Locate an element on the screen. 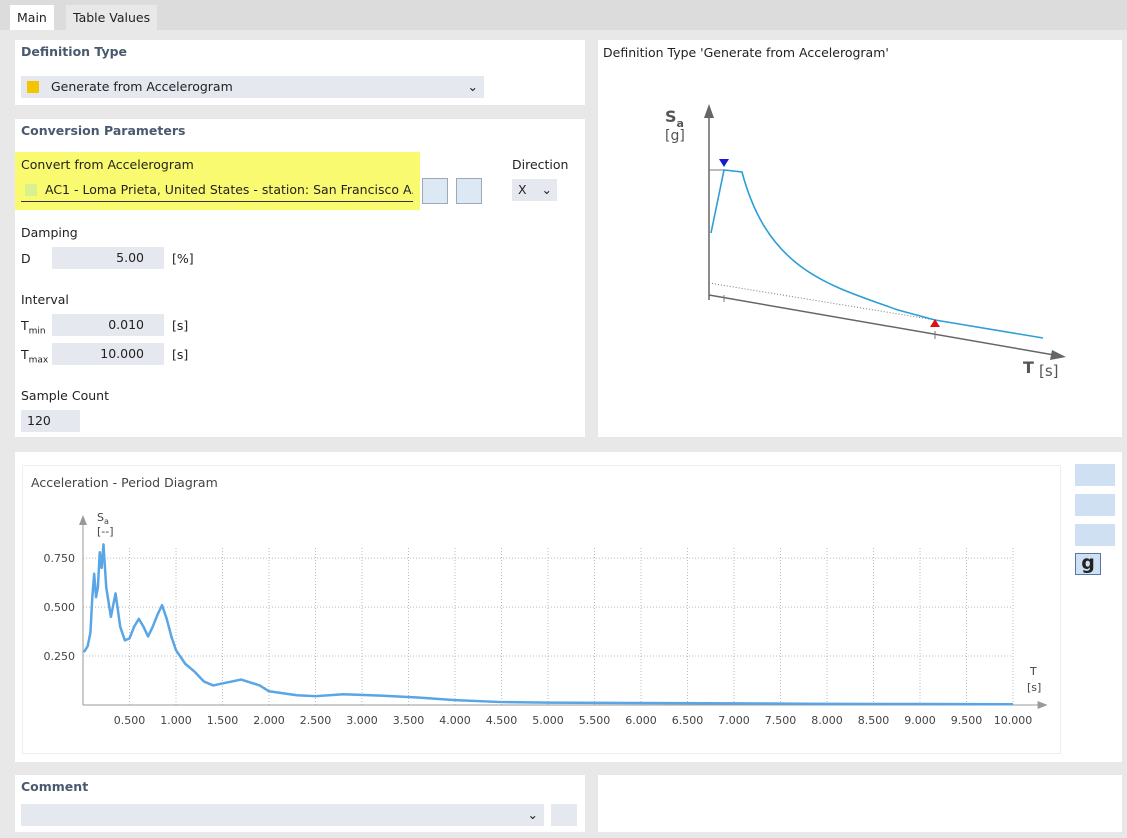 This screenshot has width=1127, height=838. y-tick-label: 0.250 is located at coordinates (60, 656).